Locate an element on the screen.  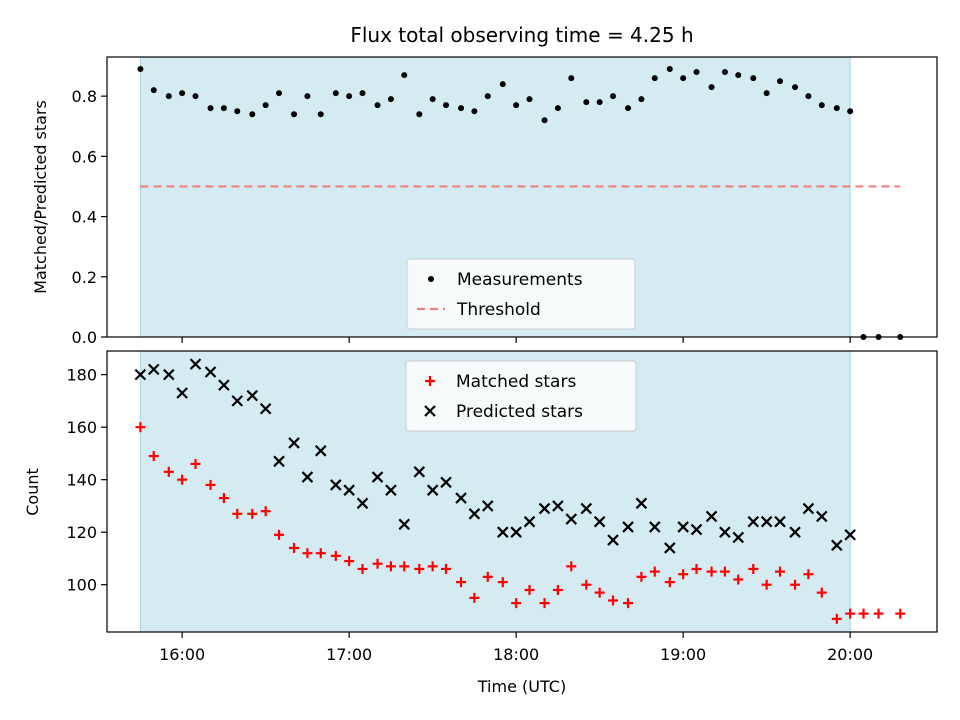
chart-title: Flux total observing time = 4.25 h is located at coordinates (521, 35).